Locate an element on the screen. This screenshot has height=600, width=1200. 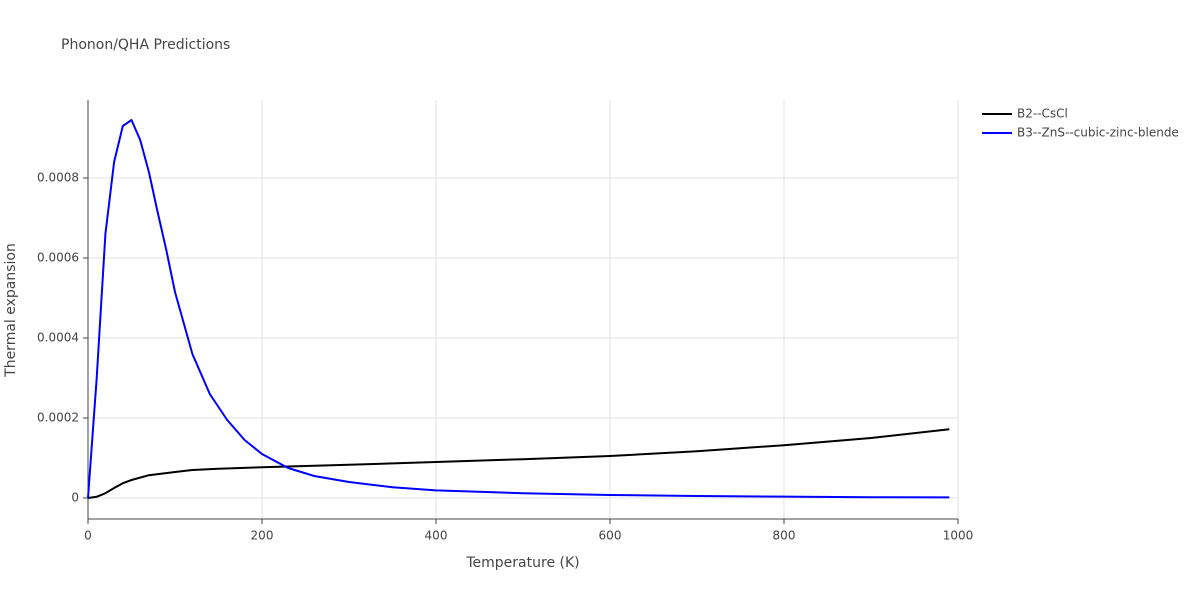
y-tick-label: 0.0008 is located at coordinates (58, 178).